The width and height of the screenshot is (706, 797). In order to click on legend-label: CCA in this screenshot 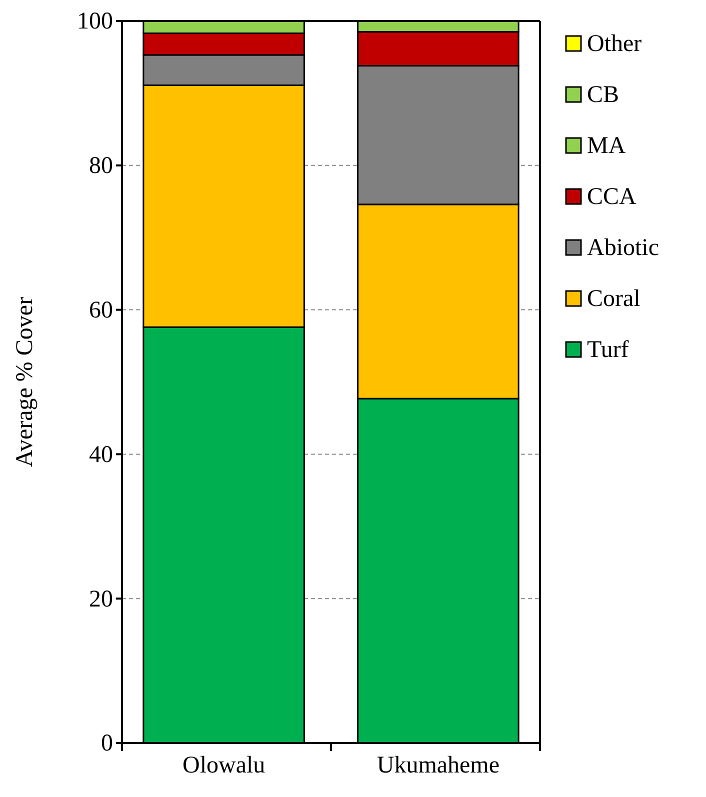, I will do `click(612, 197)`.